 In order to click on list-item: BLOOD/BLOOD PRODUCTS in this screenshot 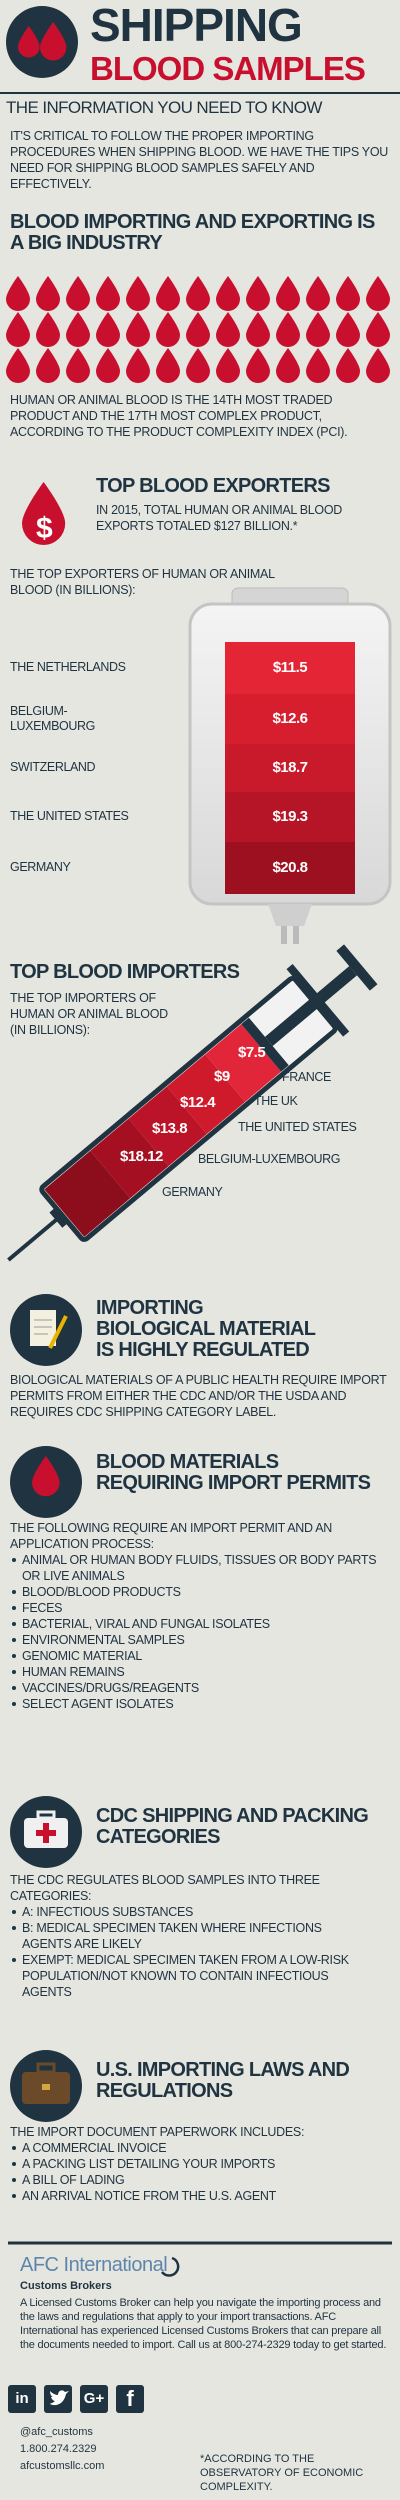, I will do `click(200, 1592)`.